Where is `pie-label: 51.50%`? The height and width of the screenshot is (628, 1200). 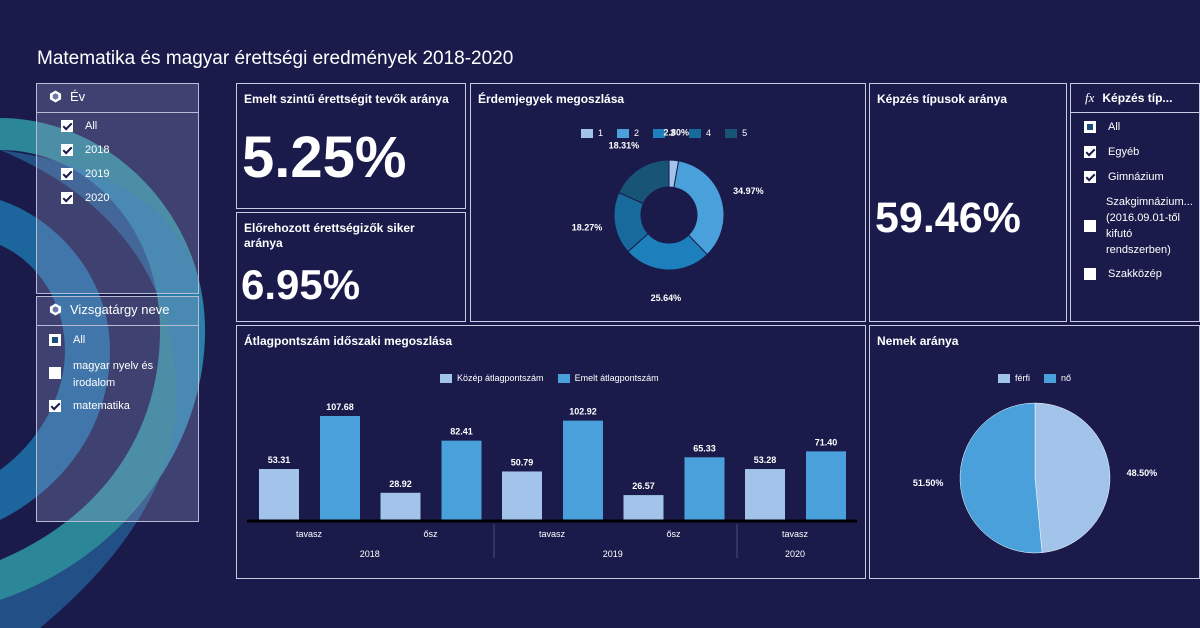
pie-label: 51.50% is located at coordinates (928, 483).